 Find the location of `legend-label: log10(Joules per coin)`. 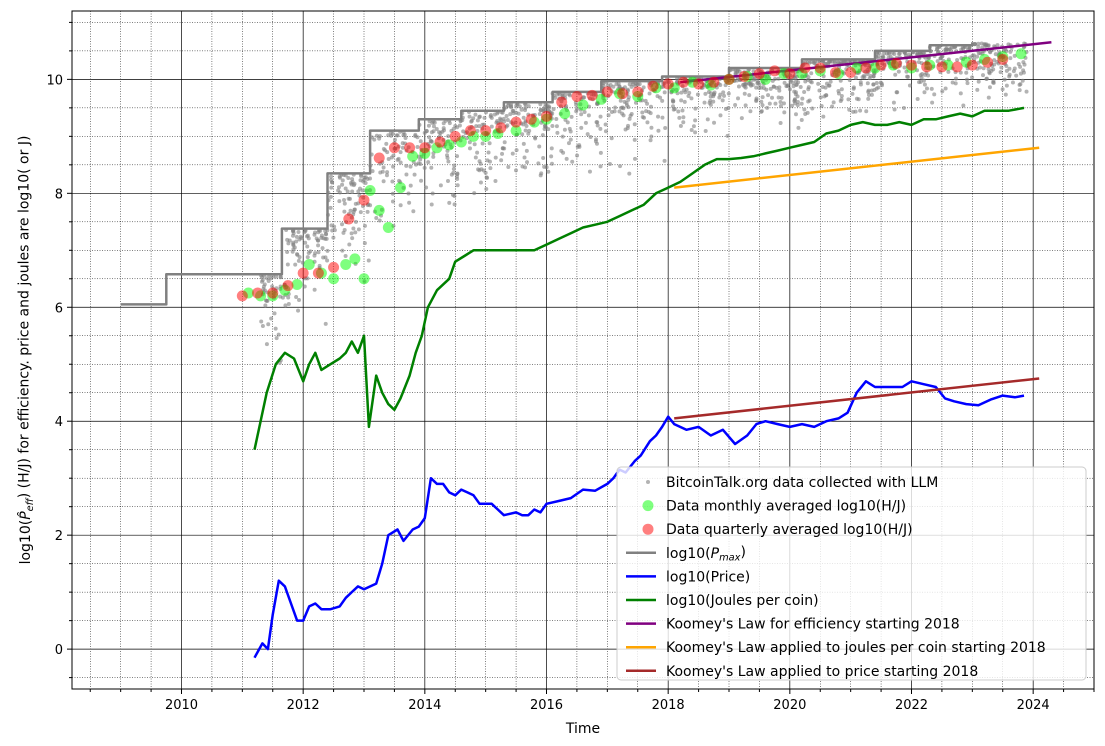

legend-label: log10(Joules per coin) is located at coordinates (742, 601).